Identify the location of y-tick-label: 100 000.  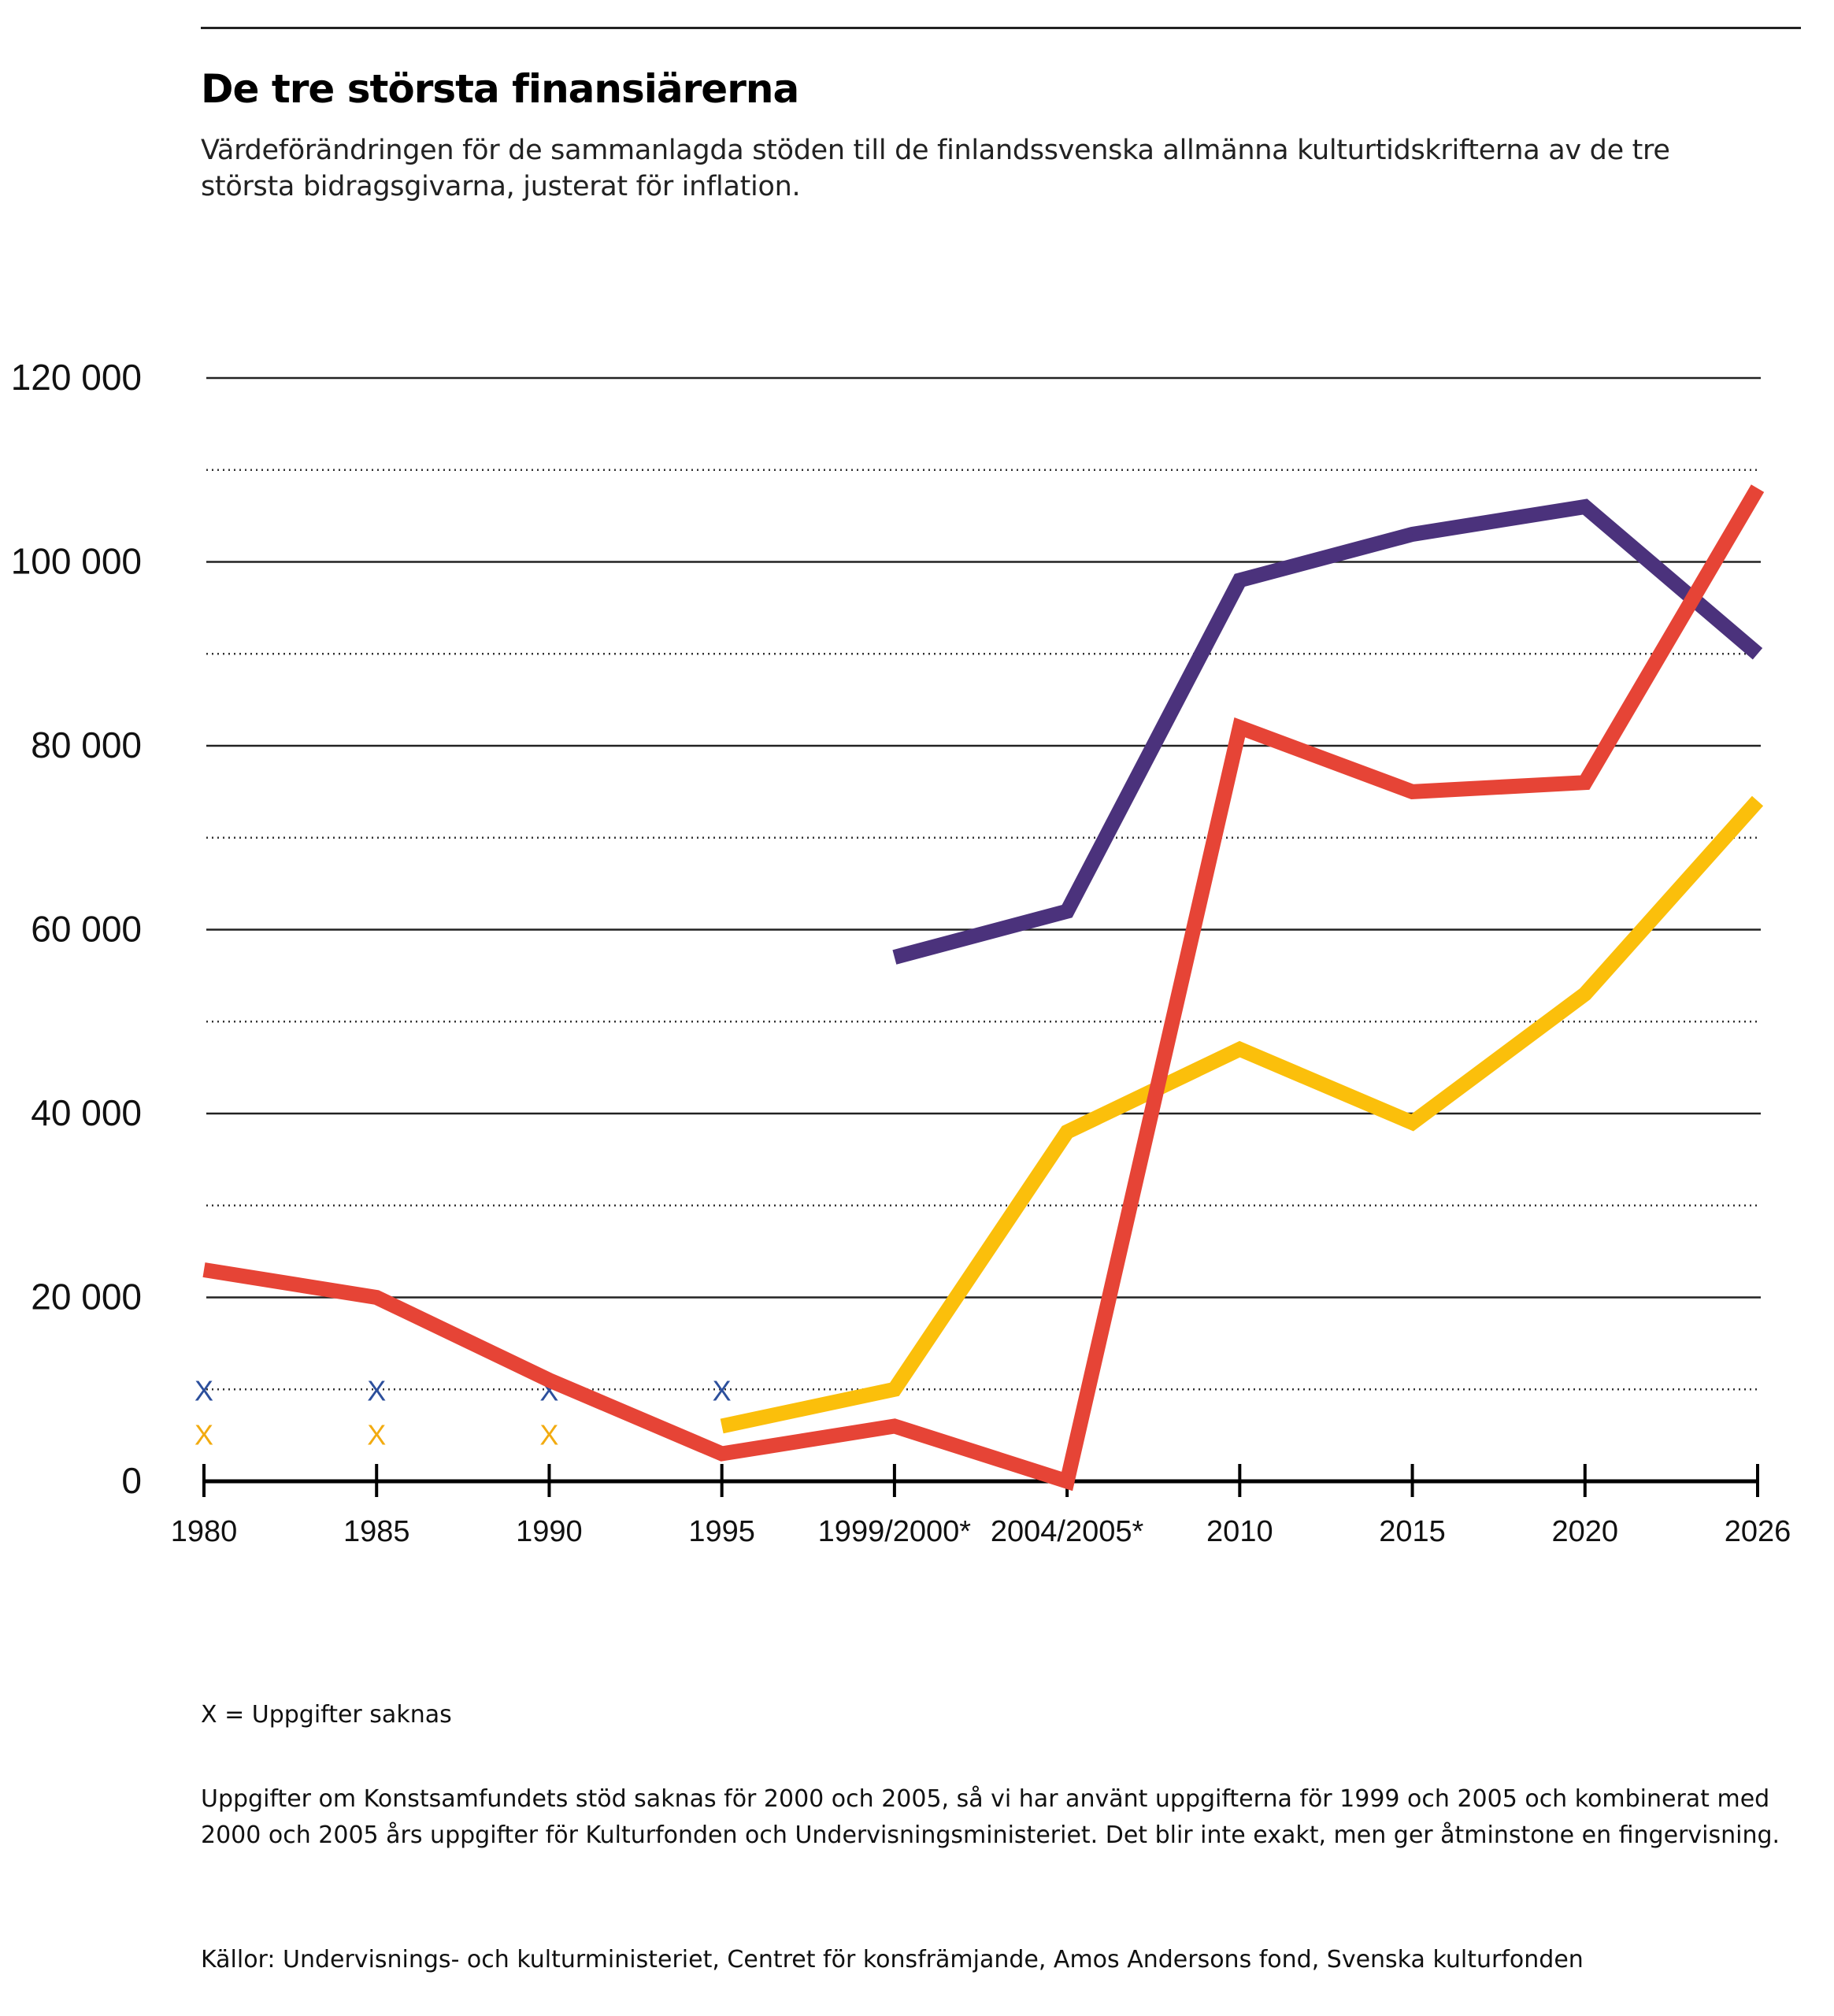
(76, 561).